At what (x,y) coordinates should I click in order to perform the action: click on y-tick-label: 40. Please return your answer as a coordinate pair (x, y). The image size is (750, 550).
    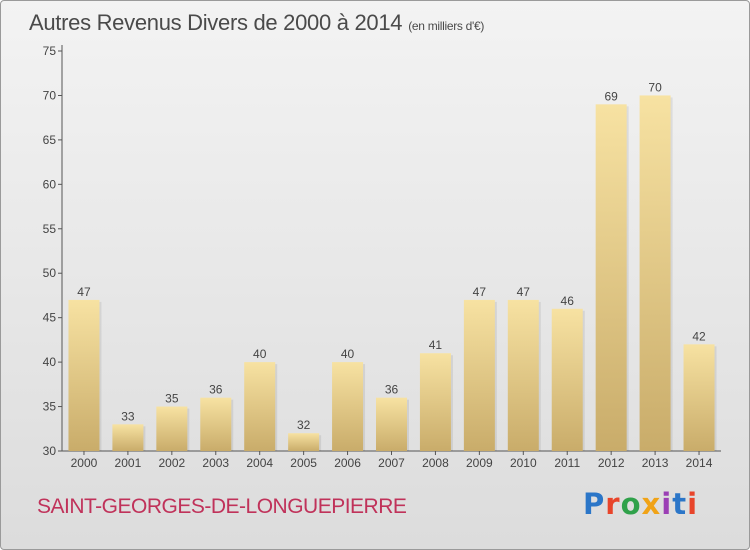
    Looking at the image, I should click on (50, 362).